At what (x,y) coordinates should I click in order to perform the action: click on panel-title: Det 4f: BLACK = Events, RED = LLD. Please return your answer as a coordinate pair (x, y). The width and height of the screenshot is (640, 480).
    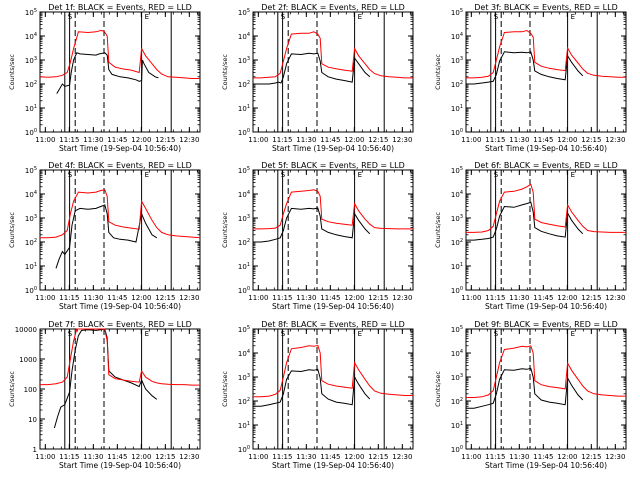
    Looking at the image, I should click on (120, 165).